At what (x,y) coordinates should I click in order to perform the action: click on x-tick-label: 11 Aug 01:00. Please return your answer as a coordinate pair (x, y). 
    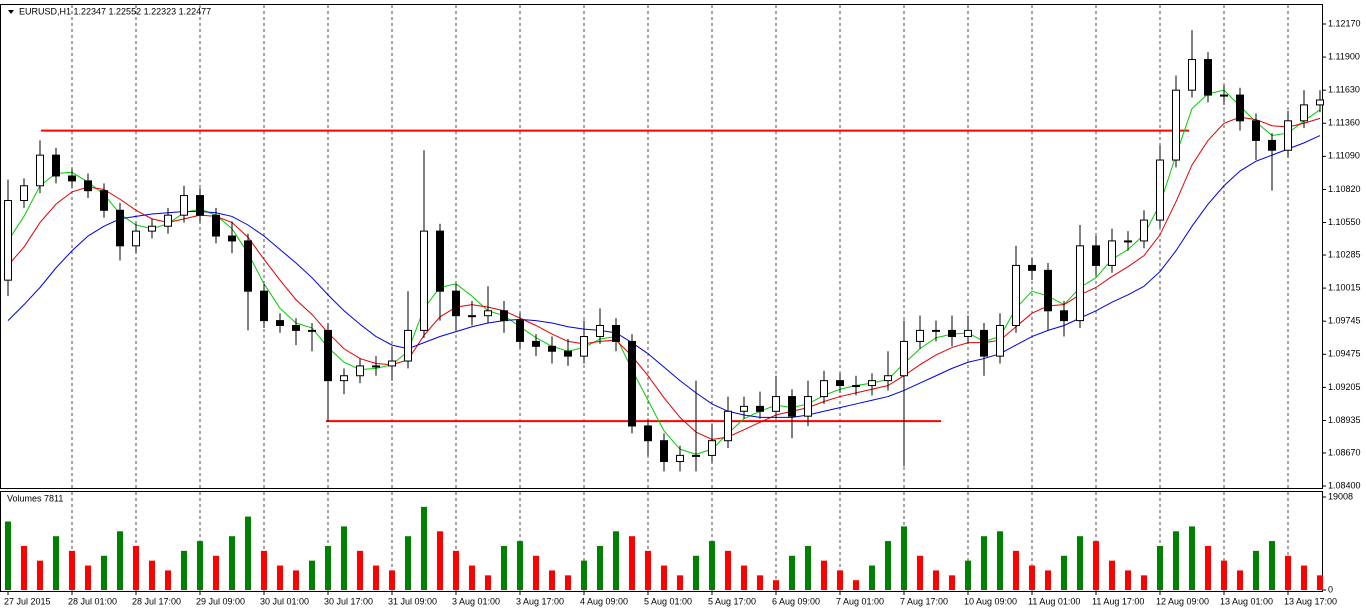
    Looking at the image, I should click on (1054, 601).